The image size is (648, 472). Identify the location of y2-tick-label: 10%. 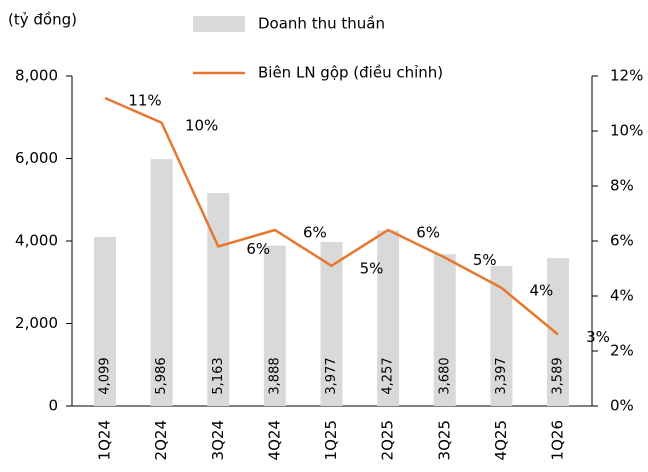
(626, 131).